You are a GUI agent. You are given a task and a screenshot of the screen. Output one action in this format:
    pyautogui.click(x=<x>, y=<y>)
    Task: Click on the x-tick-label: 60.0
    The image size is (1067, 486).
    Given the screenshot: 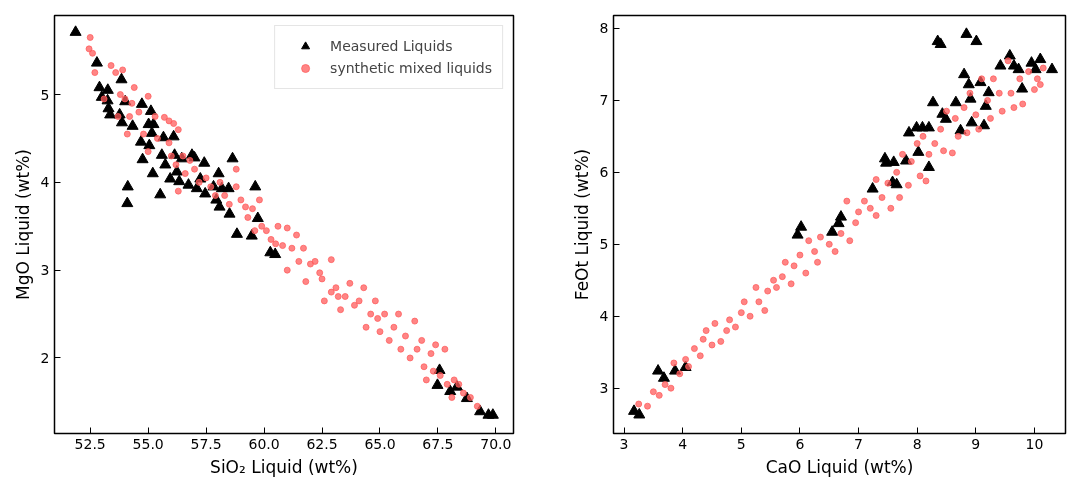 What is the action you would take?
    pyautogui.click(x=264, y=443)
    